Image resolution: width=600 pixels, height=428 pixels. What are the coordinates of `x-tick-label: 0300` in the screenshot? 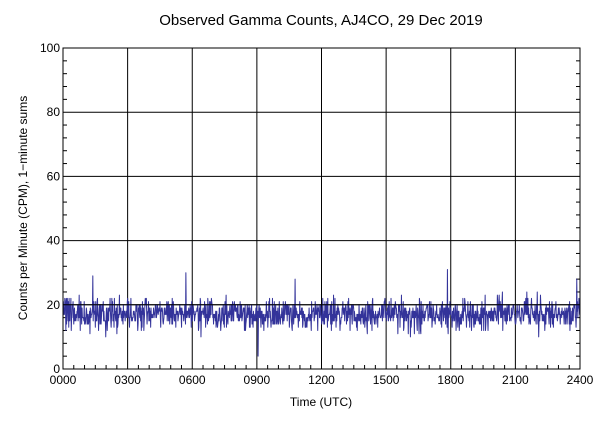 It's located at (127, 380).